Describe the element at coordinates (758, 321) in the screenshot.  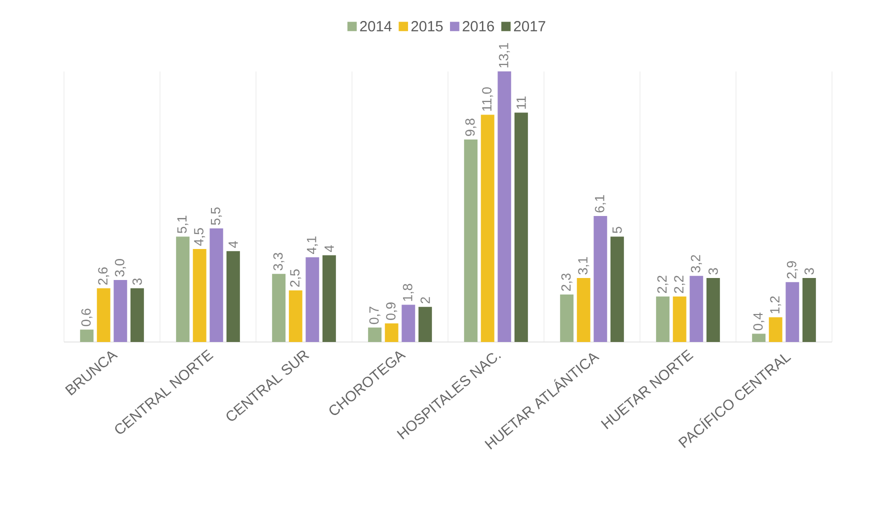
I see `data-label: 0,4` at that location.